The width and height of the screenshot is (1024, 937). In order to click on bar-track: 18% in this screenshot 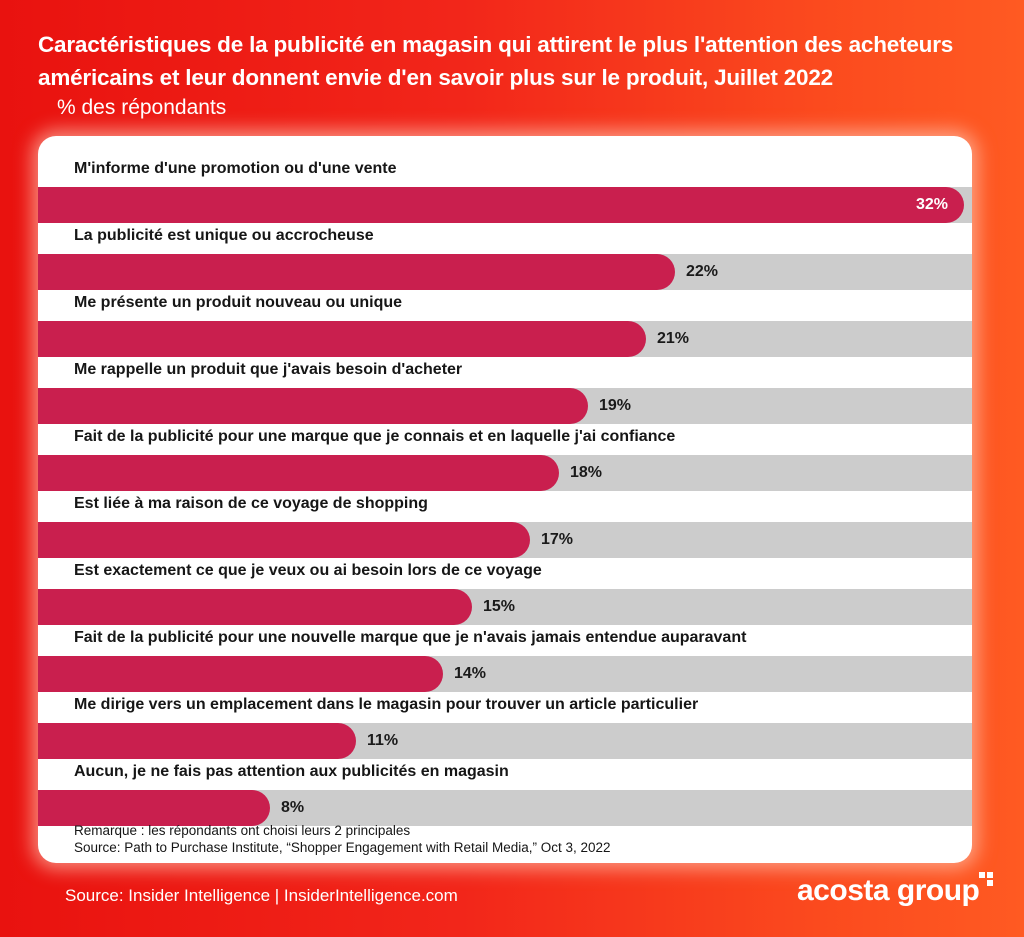, I will do `click(505, 473)`.